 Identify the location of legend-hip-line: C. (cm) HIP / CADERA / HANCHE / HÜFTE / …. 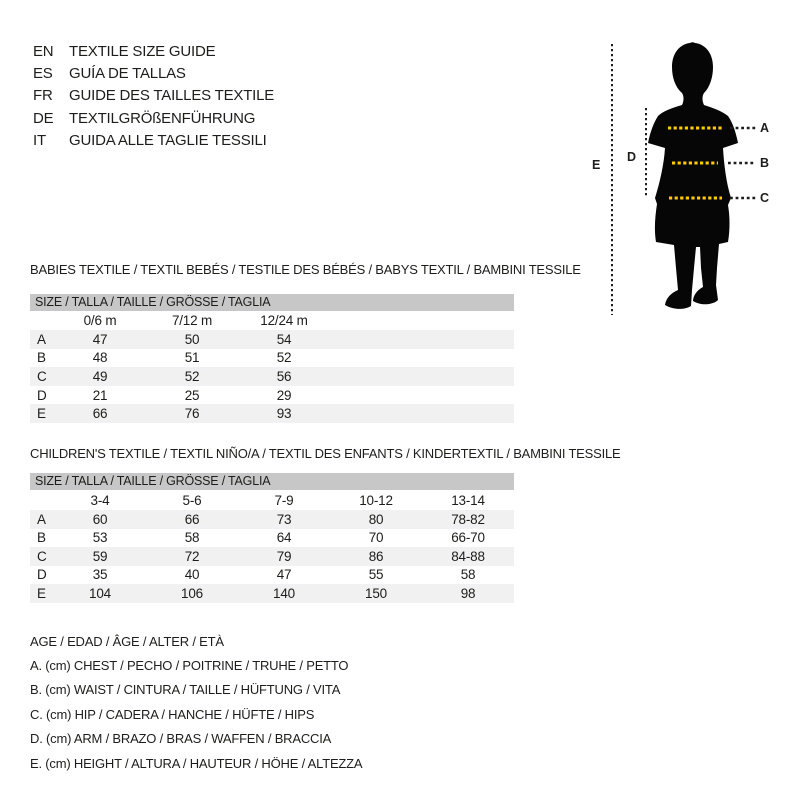
(172, 714).